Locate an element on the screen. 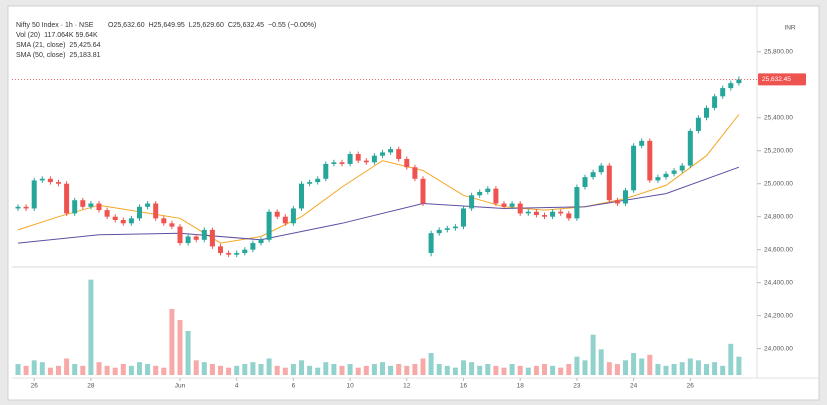  y-tick-label: 24,200.00 is located at coordinates (778, 315).